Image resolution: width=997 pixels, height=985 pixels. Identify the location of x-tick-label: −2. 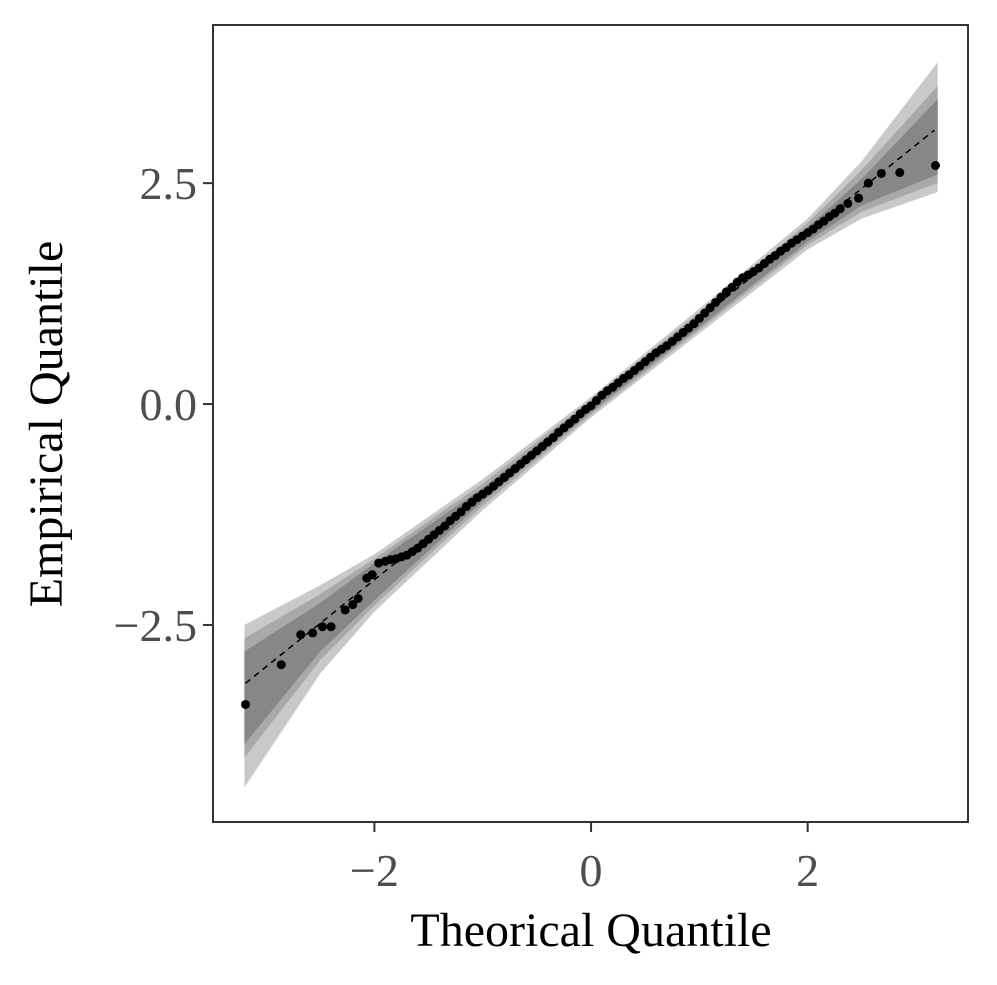
(374, 870).